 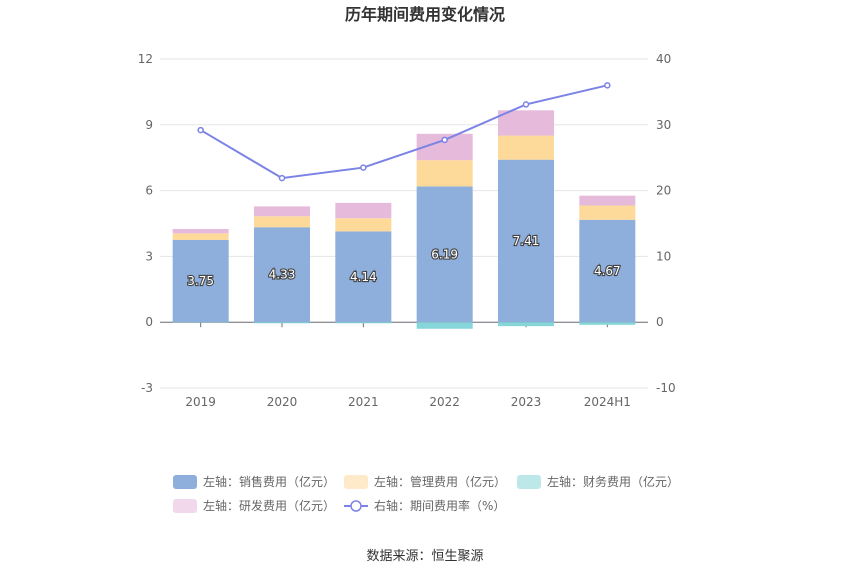 I want to click on bar-value-label: 3.75, so click(x=200, y=281).